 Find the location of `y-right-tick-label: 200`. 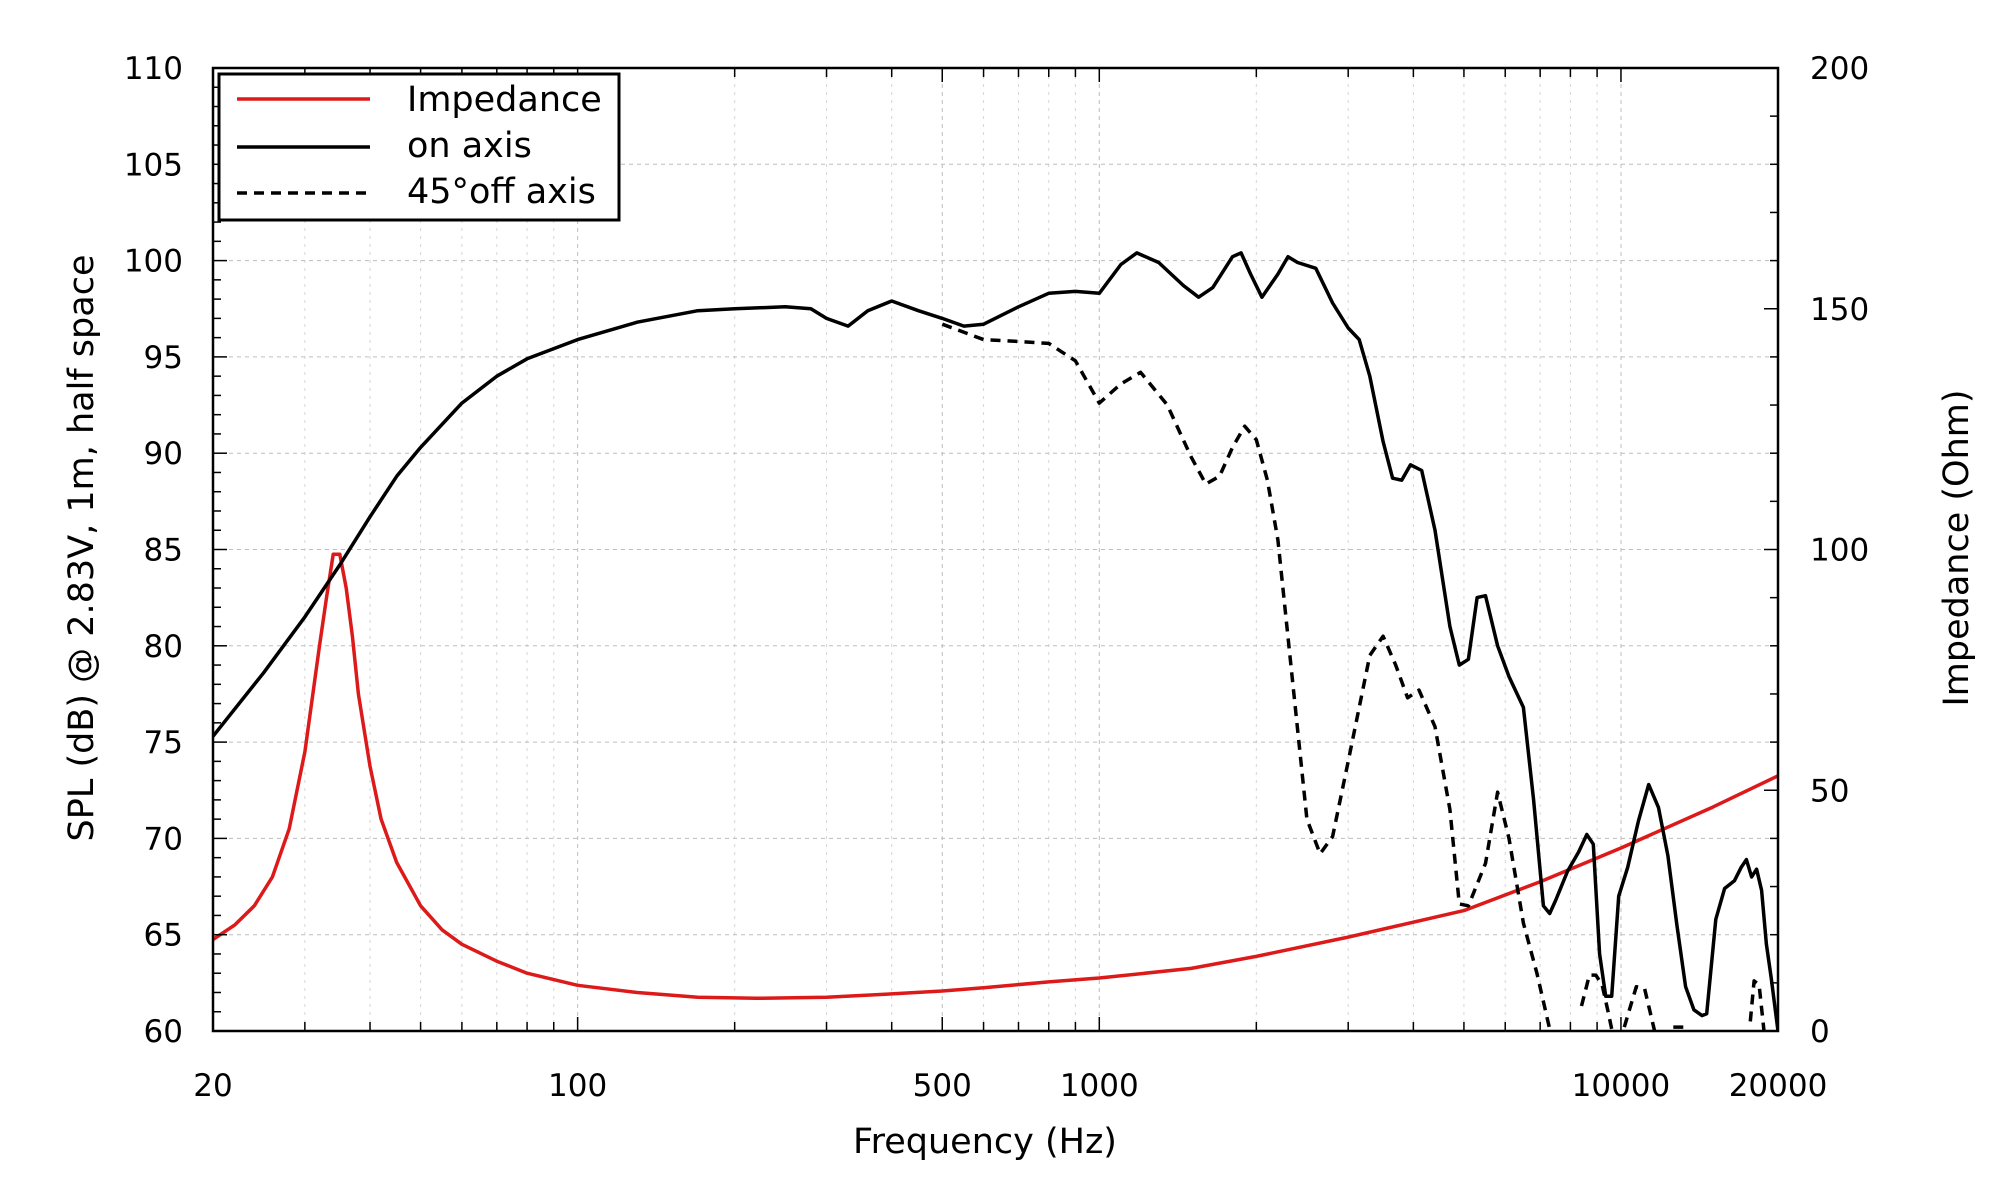

y-right-tick-label: 200 is located at coordinates (1839, 69).